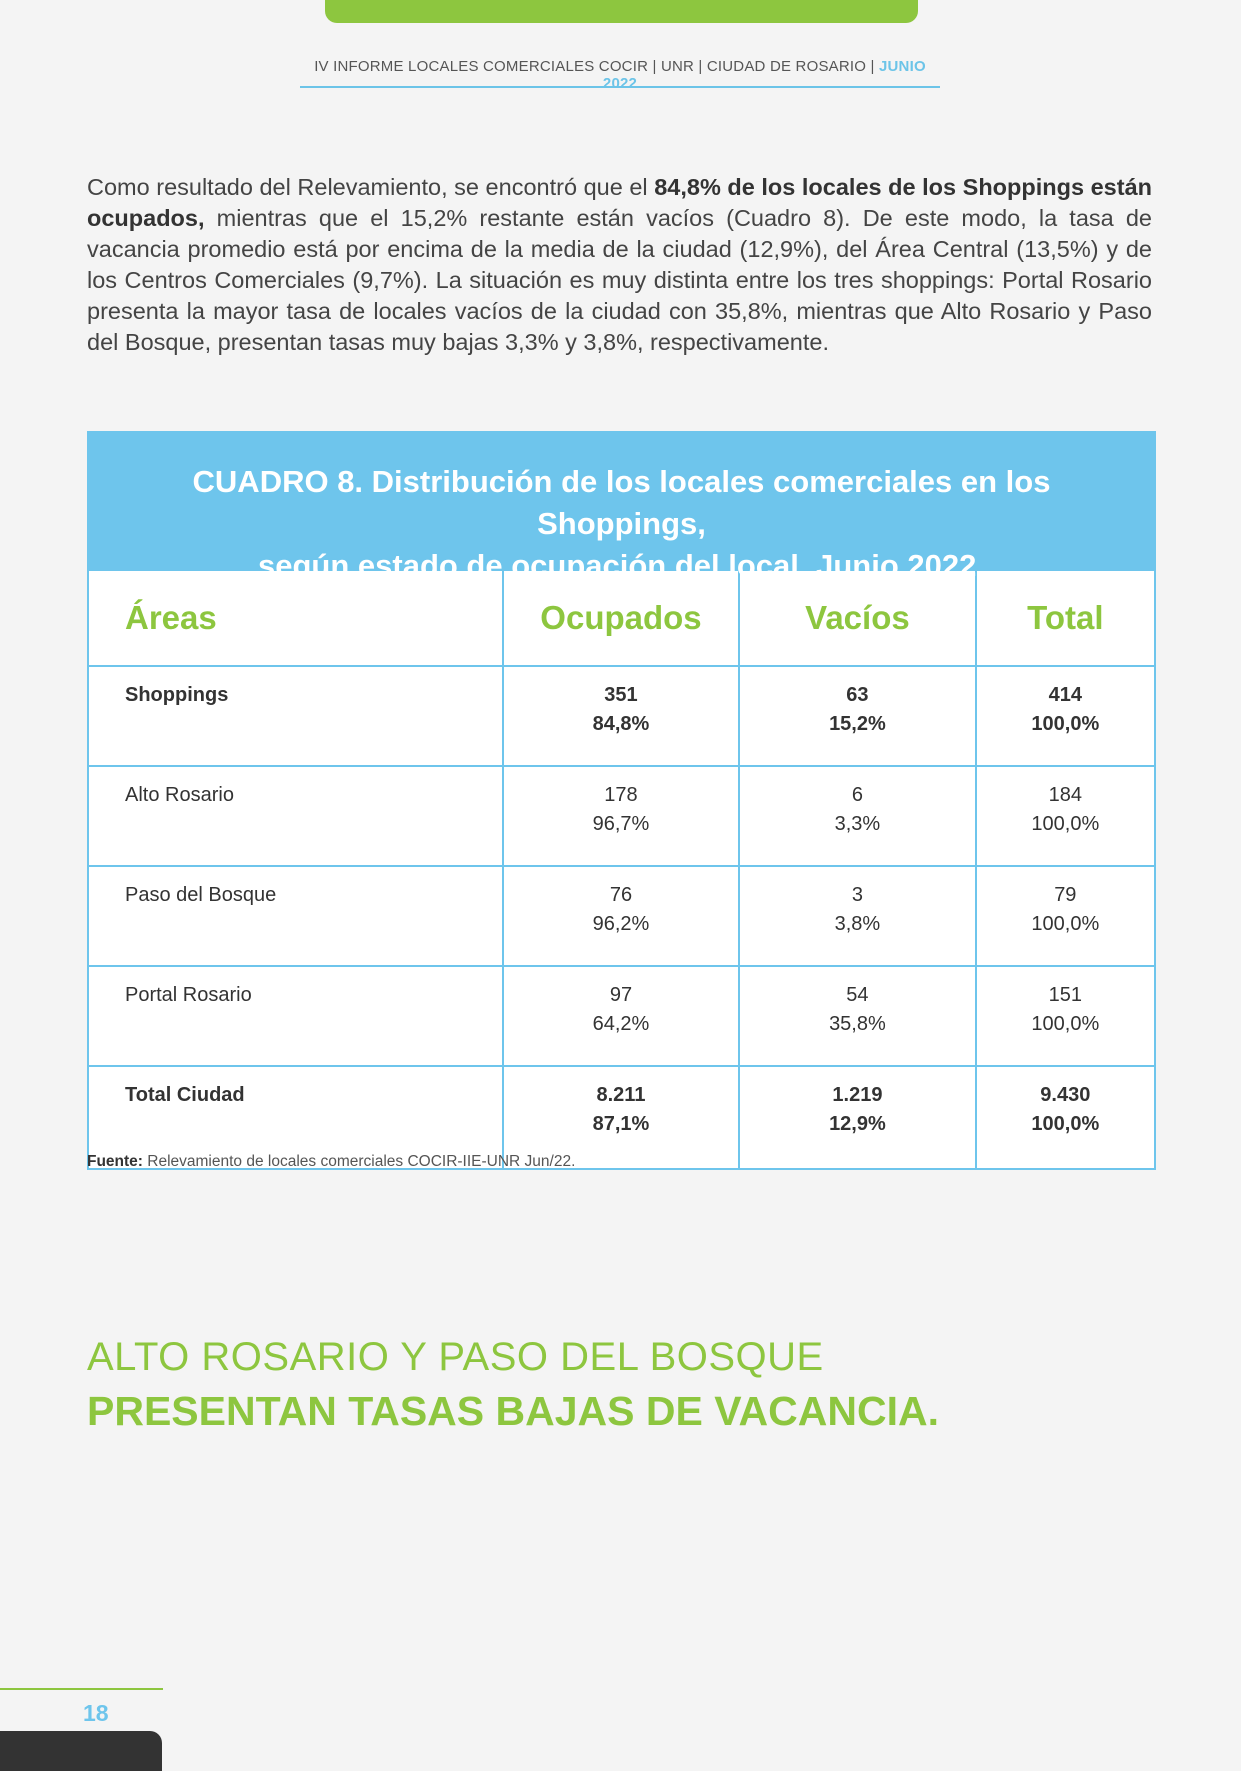  Describe the element at coordinates (620, 87) in the screenshot. I see `header-divider` at that location.